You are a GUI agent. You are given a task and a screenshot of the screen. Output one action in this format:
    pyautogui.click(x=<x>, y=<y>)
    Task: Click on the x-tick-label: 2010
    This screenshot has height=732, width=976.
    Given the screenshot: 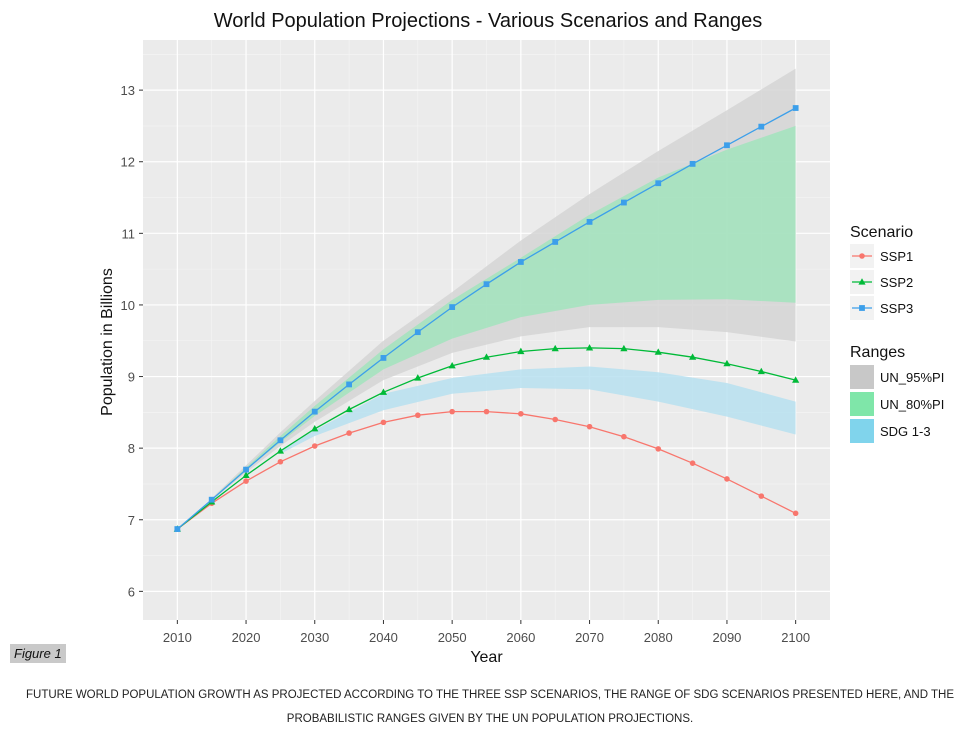 What is the action you would take?
    pyautogui.click(x=177, y=637)
    